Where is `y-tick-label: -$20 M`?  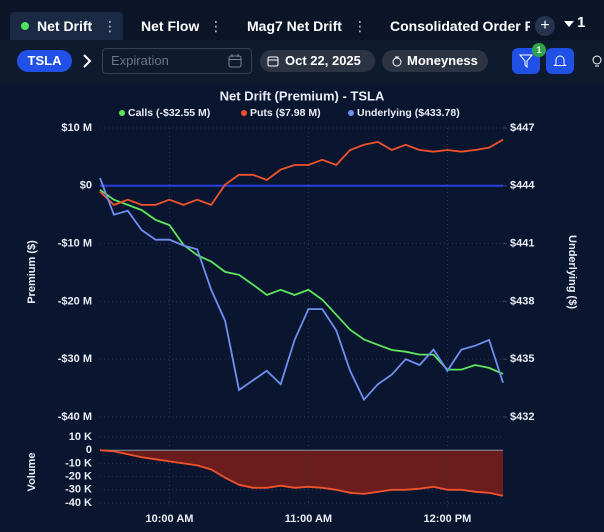 y-tick-label: -$20 M is located at coordinates (75, 301).